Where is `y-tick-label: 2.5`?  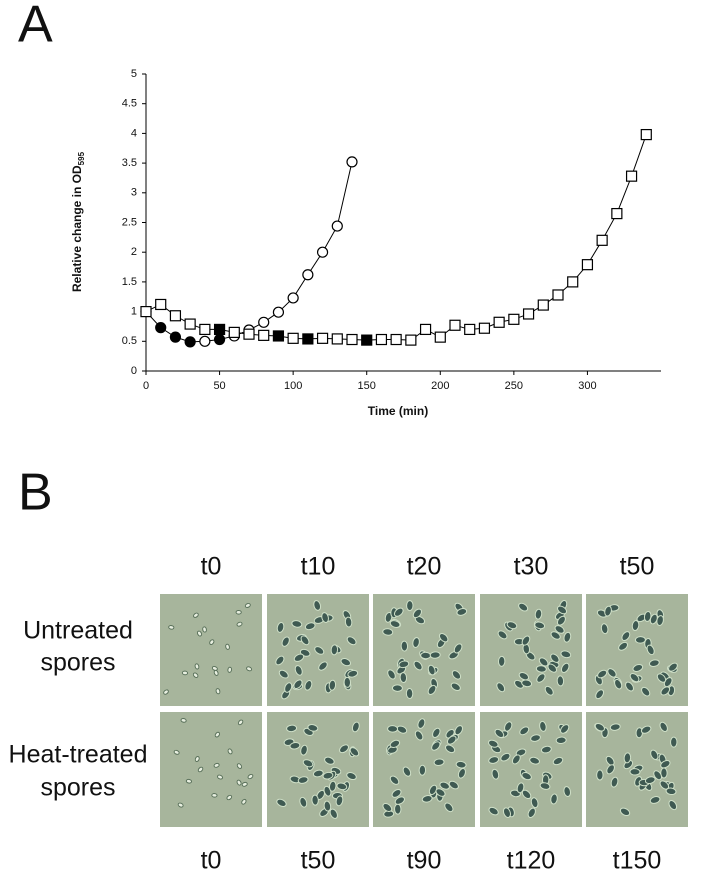 y-tick-label: 2.5 is located at coordinates (129, 222).